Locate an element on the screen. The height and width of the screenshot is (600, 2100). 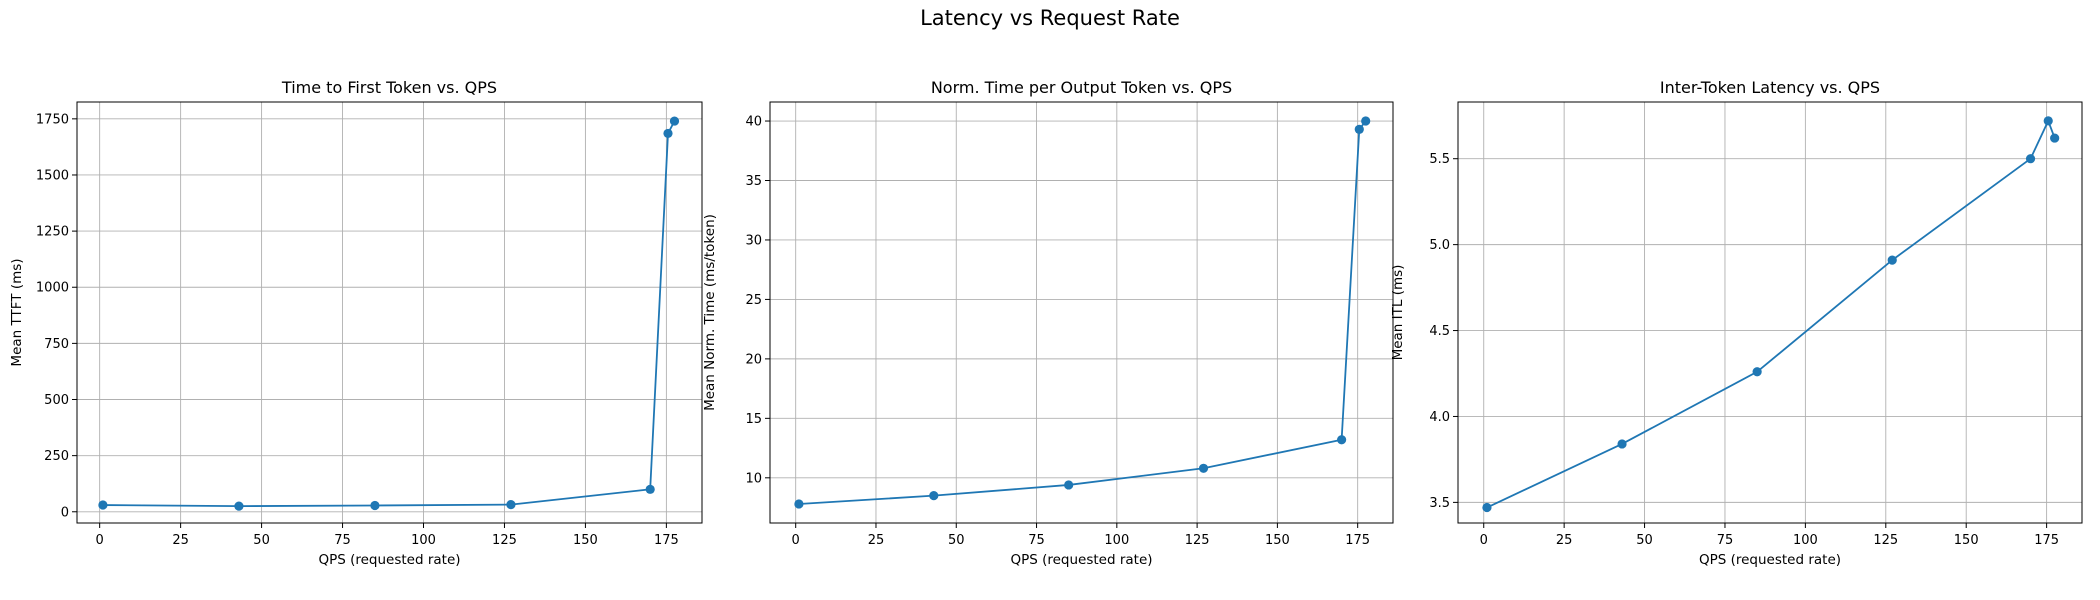
y-tick-label: 4.0 is located at coordinates (1439, 417).